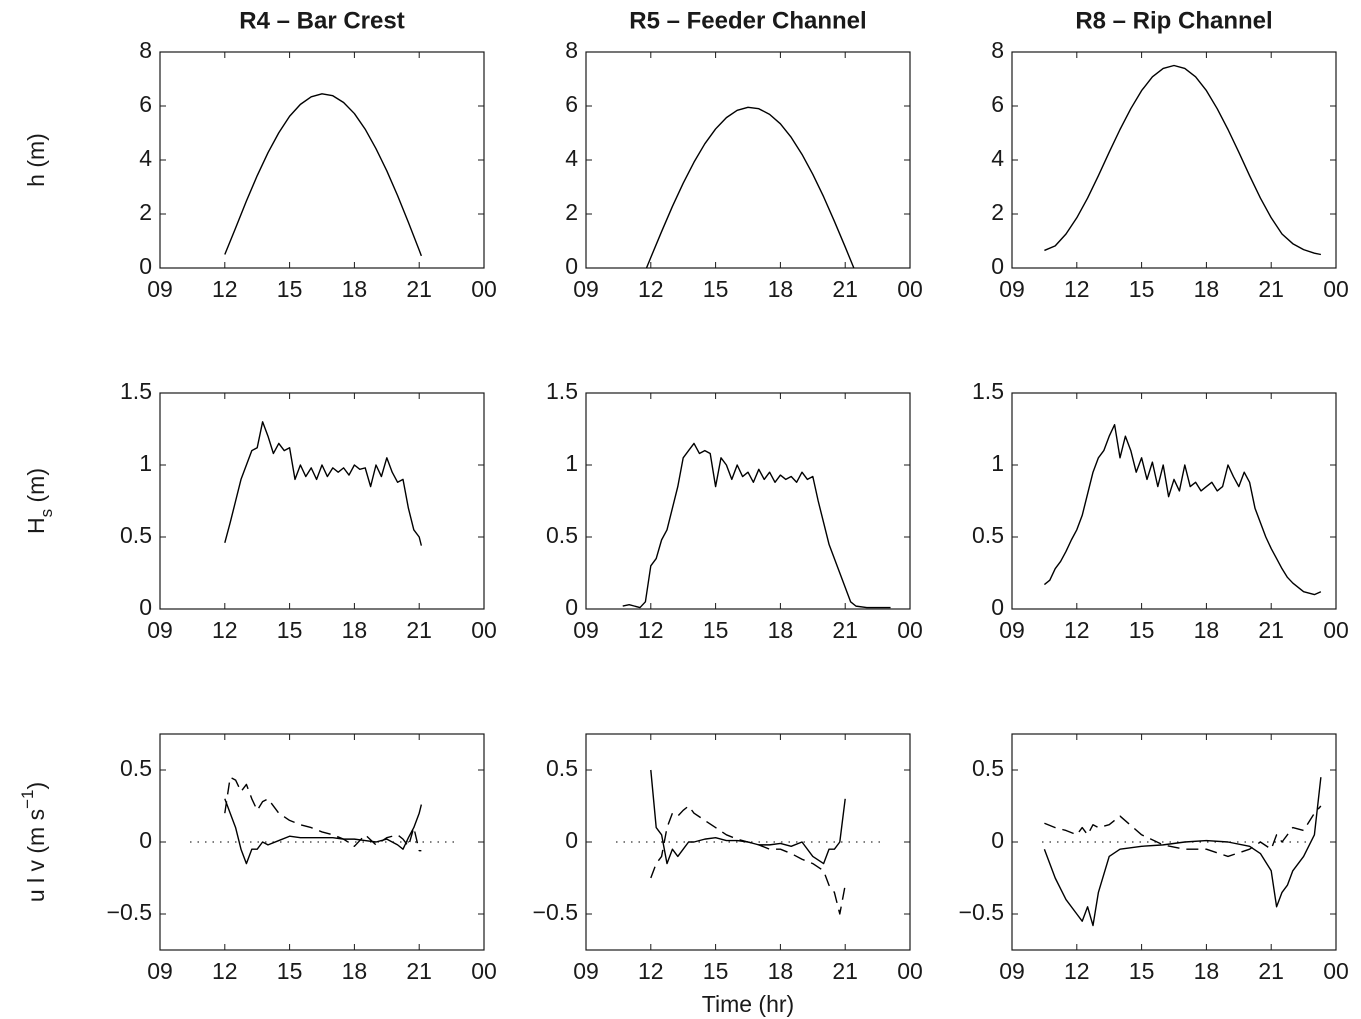  Describe the element at coordinates (747, 20) in the screenshot. I see `chart-title: R5 – Feeder Channel` at that location.